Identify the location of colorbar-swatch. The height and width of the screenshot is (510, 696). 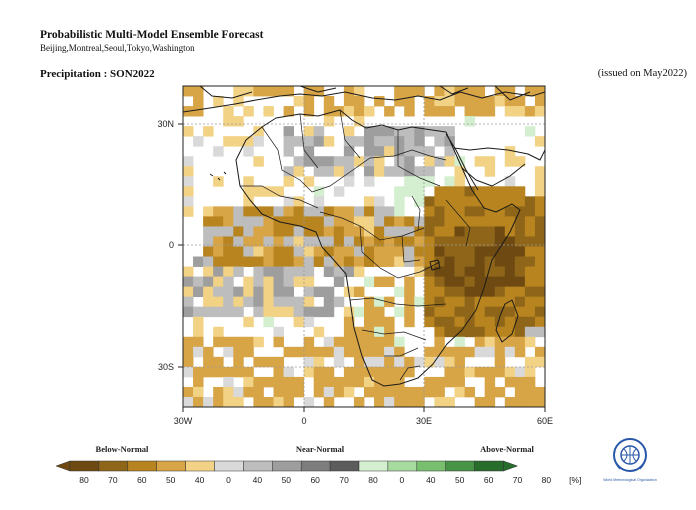
(402, 466).